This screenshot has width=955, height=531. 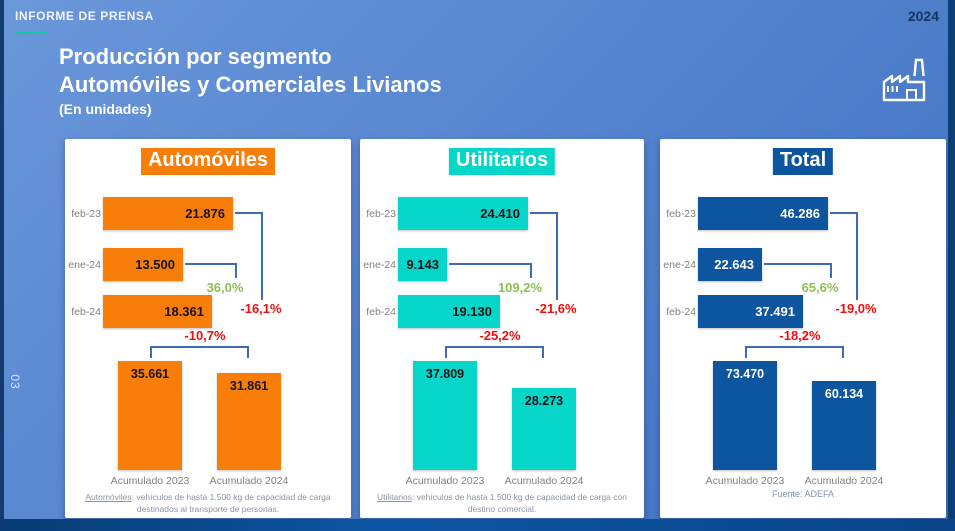 I want to click on footnote-term: Automóviles, so click(x=108, y=497).